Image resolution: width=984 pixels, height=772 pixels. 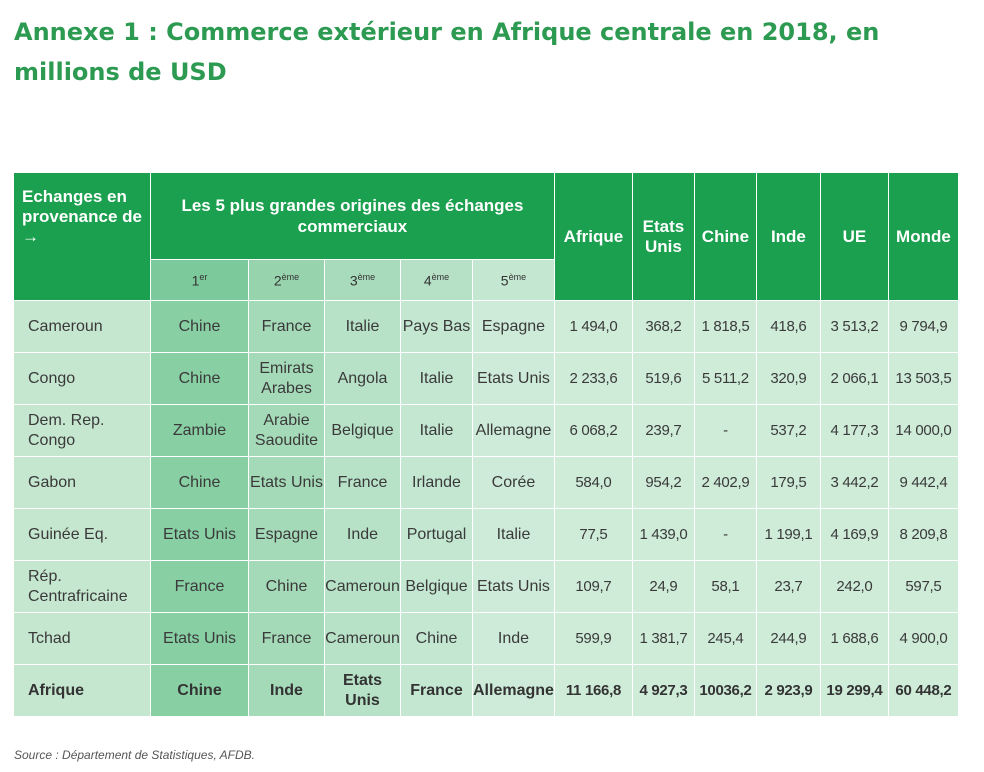 I want to click on value-cell: 13 503,5, so click(x=923, y=378).